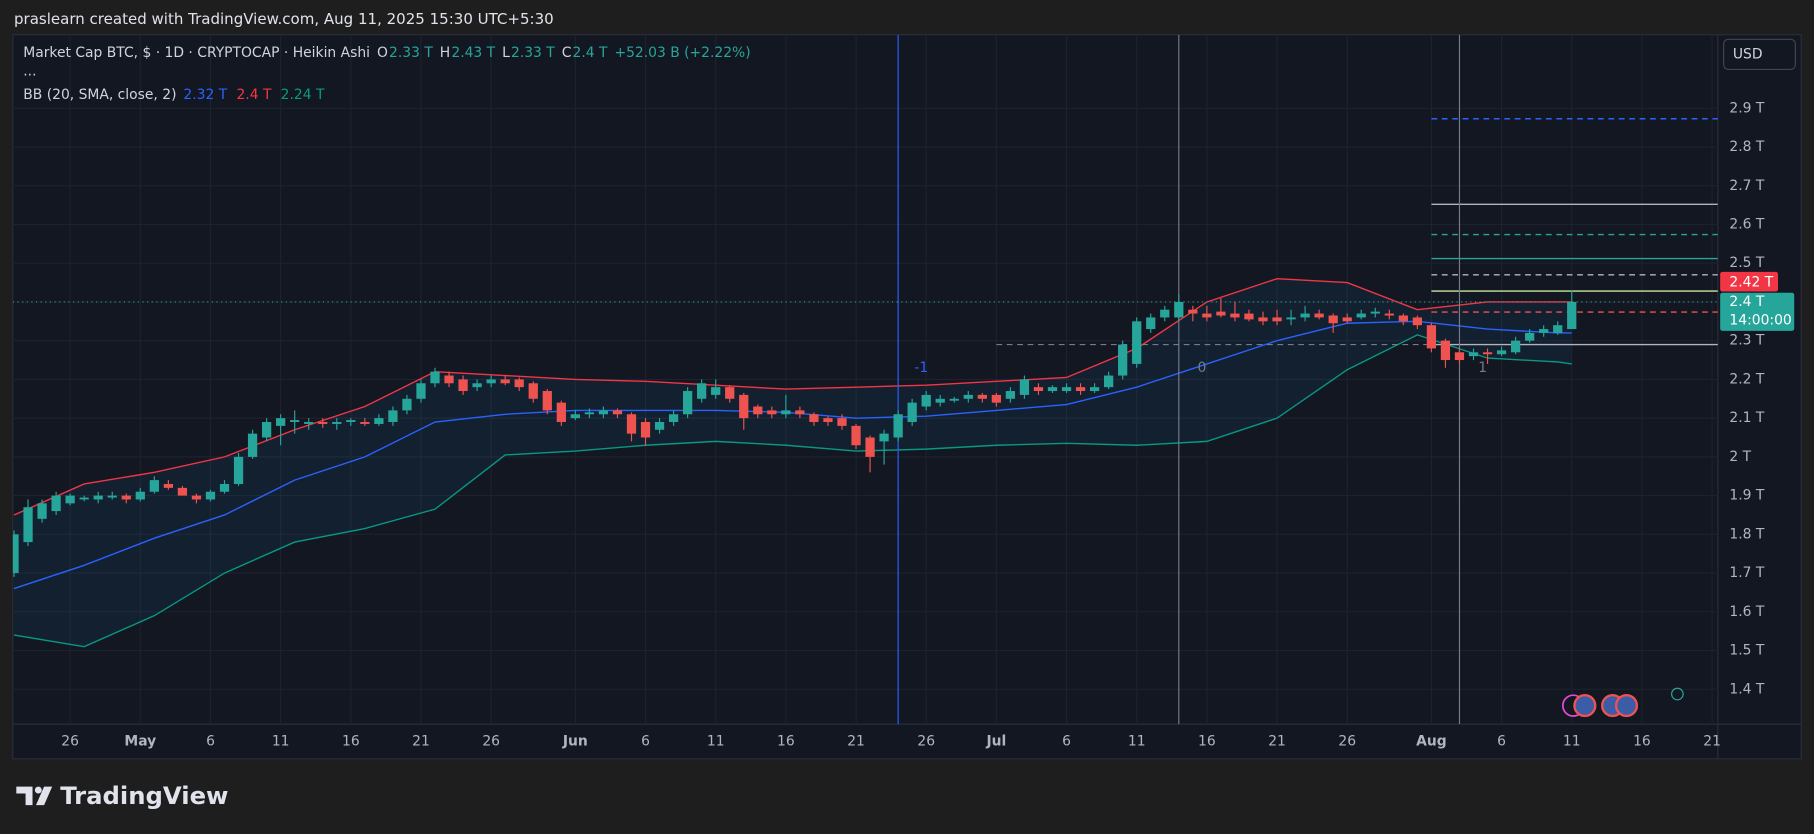 This screenshot has width=1814, height=834. What do you see at coordinates (1746, 263) in the screenshot?
I see `y-tick-label: 2.5 T` at bounding box center [1746, 263].